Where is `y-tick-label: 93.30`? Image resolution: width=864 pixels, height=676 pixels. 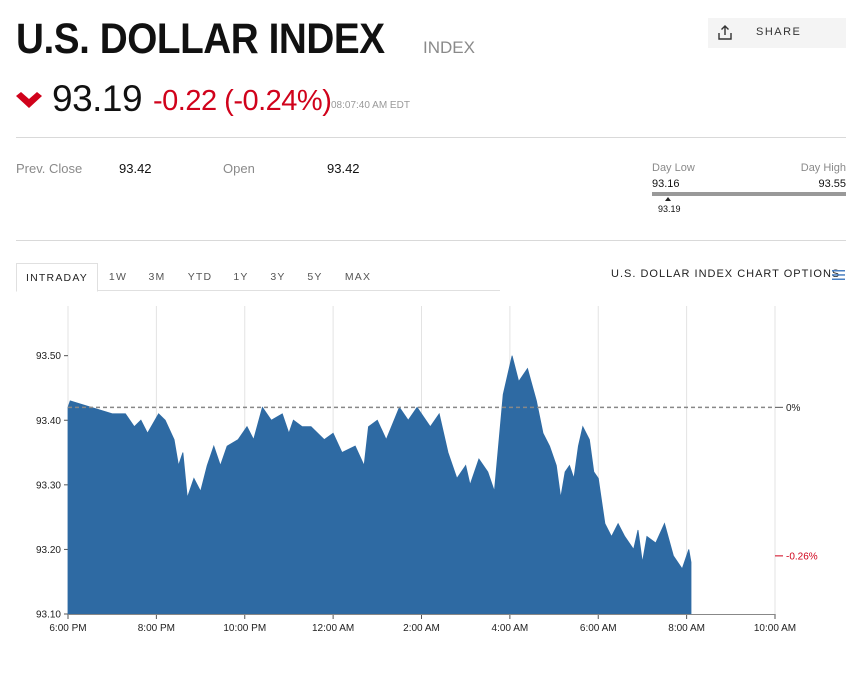
y-tick-label: 93.30 is located at coordinates (48, 485).